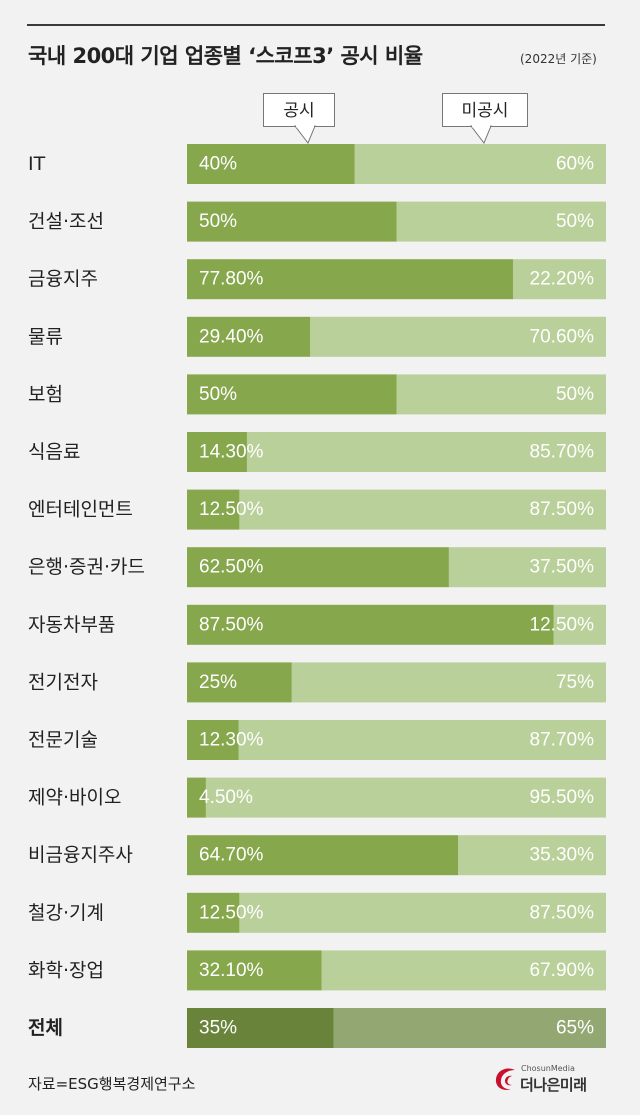 The height and width of the screenshot is (1115, 640). What do you see at coordinates (231, 279) in the screenshot?
I see `data-label-disclosed: 77.80%` at bounding box center [231, 279].